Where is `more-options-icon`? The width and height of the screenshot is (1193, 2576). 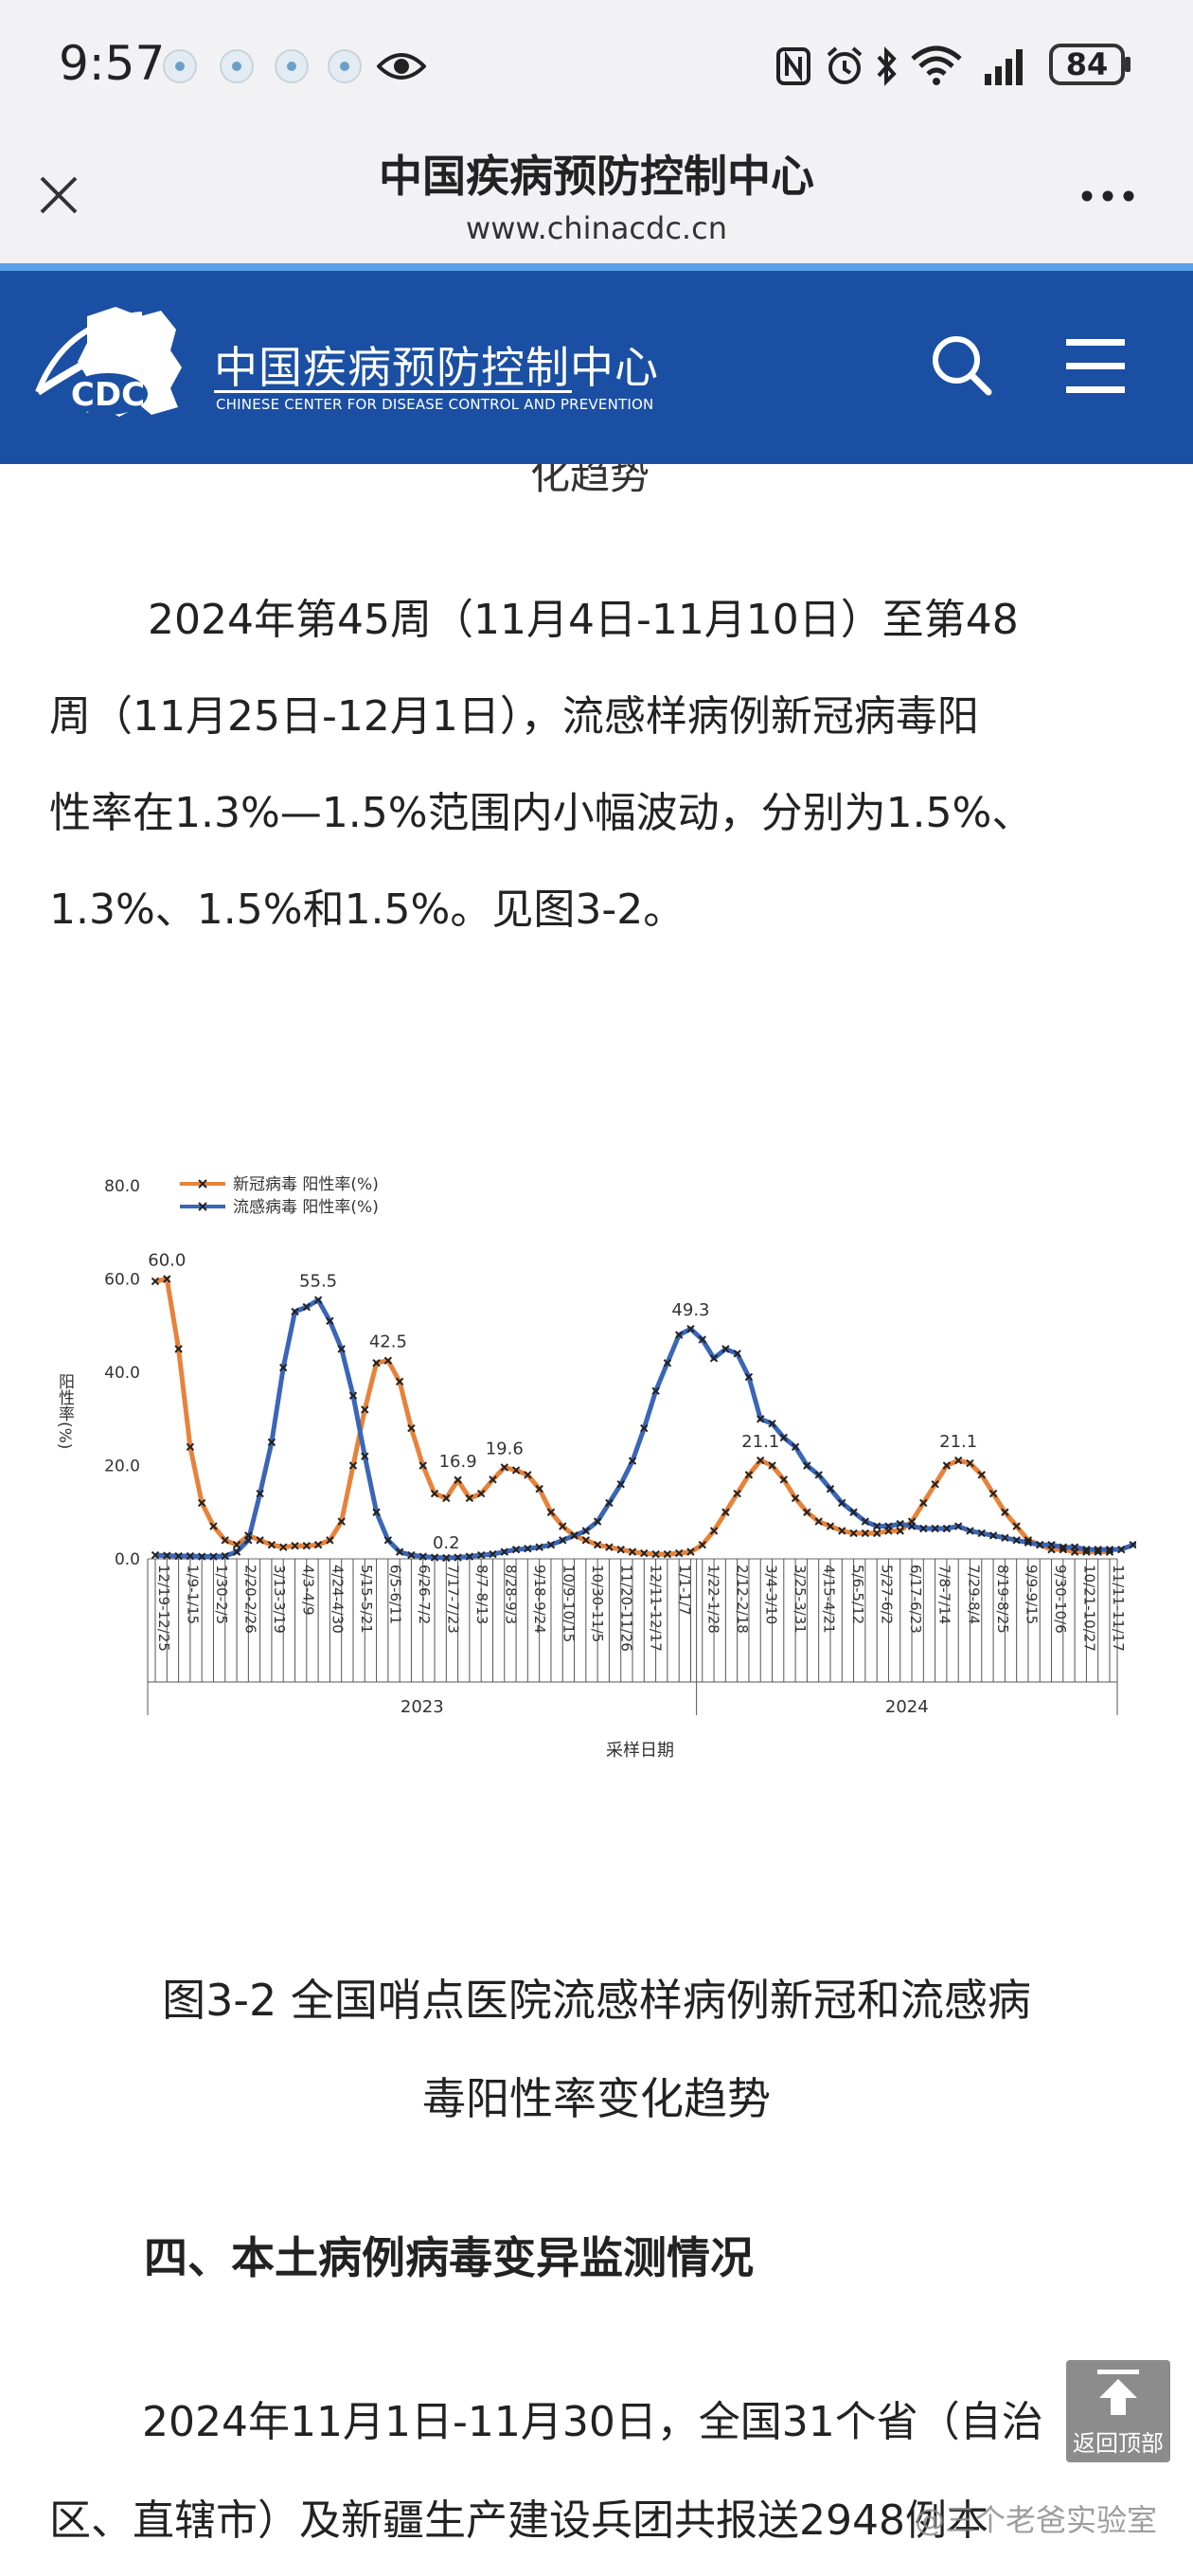
more-options-icon is located at coordinates (1107, 196).